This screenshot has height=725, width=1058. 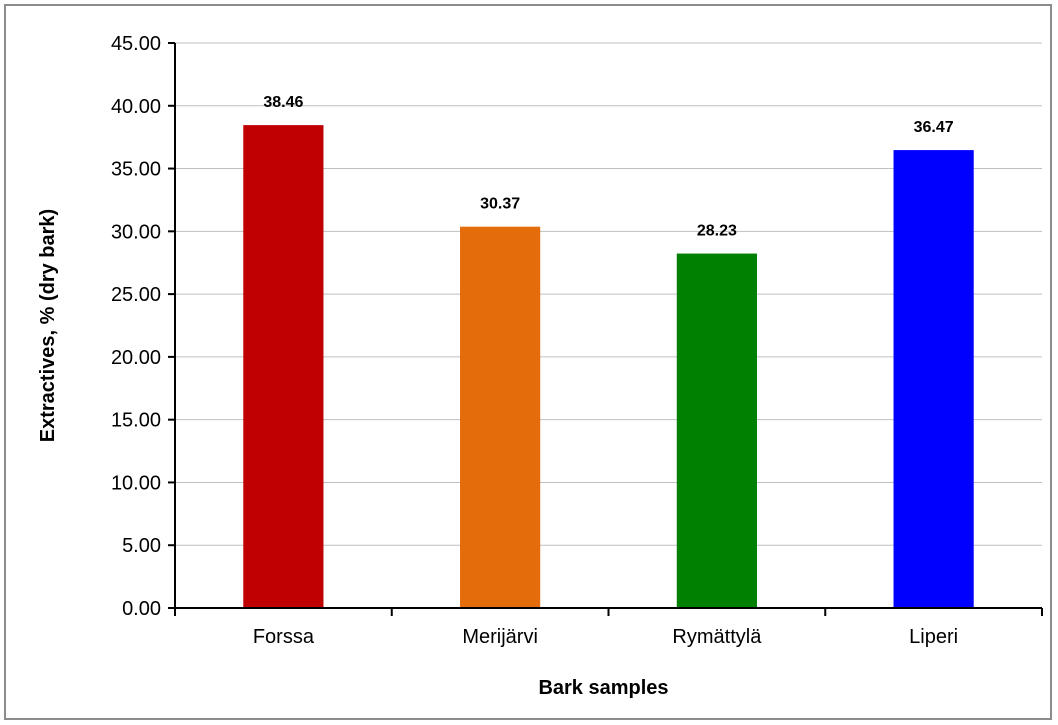 I want to click on y-tick-label: 25.00, so click(x=136, y=295).